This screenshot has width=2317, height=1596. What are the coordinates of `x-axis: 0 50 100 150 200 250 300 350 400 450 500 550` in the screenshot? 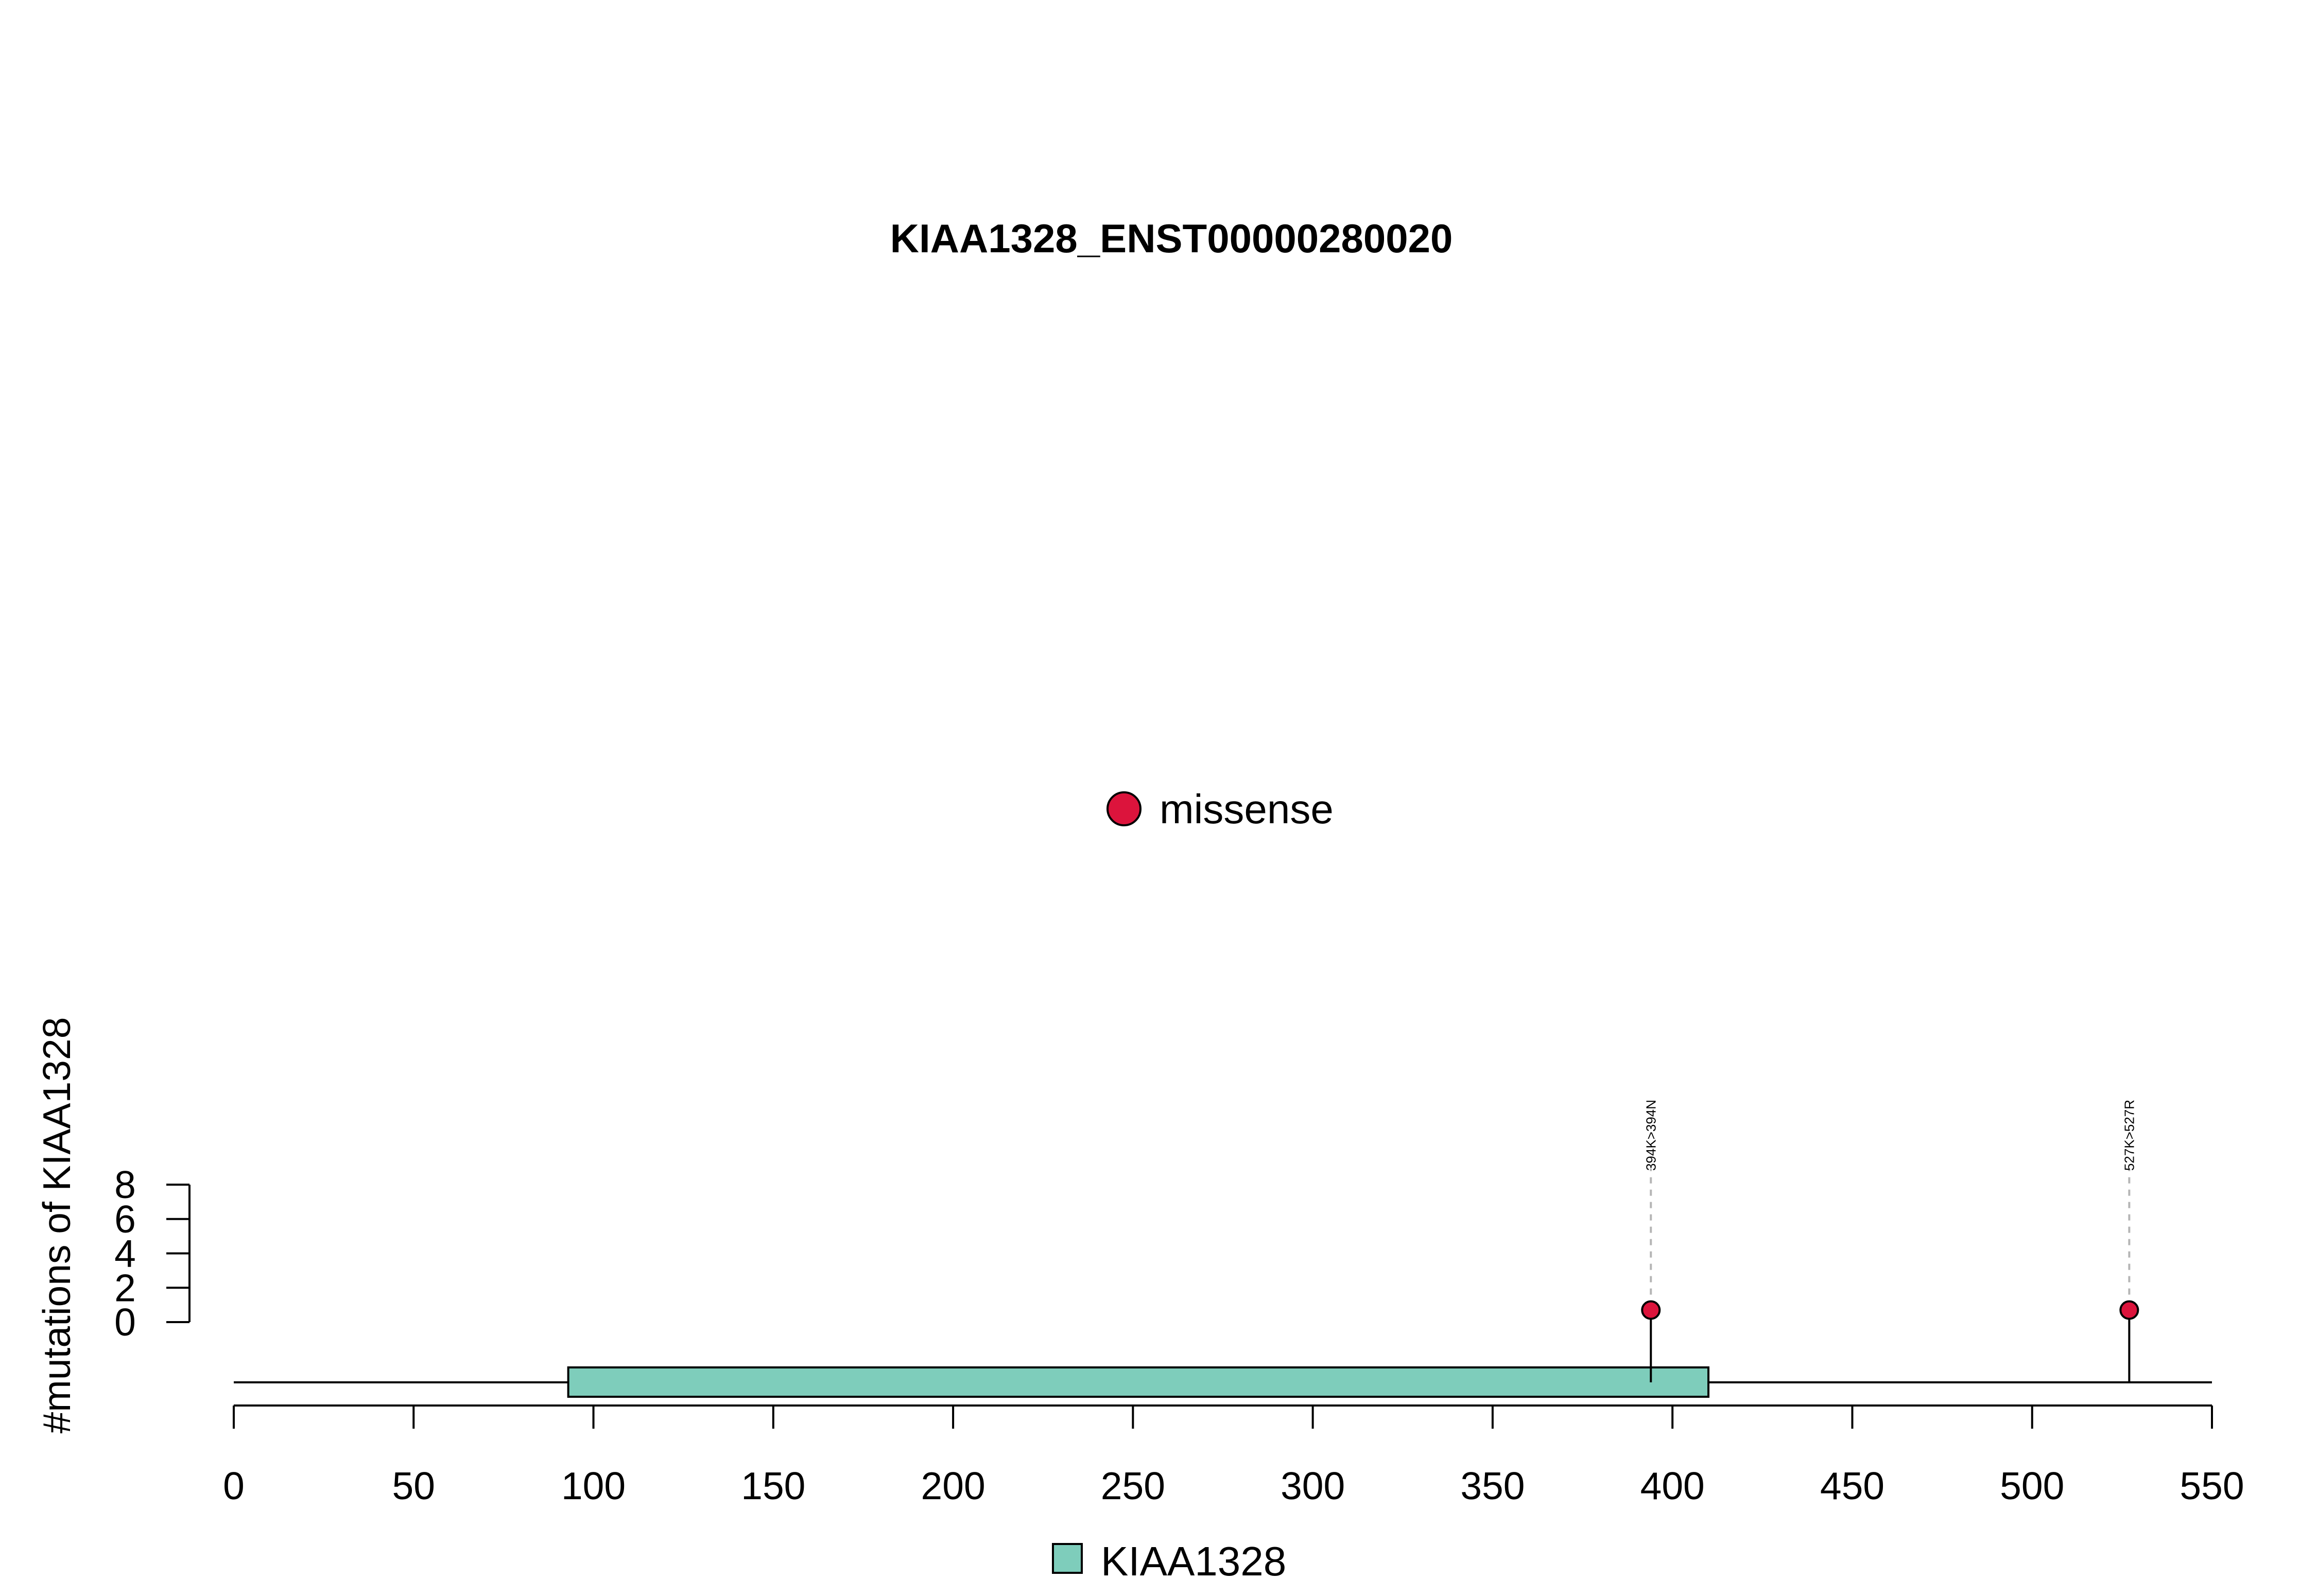 It's located at (1233, 1455).